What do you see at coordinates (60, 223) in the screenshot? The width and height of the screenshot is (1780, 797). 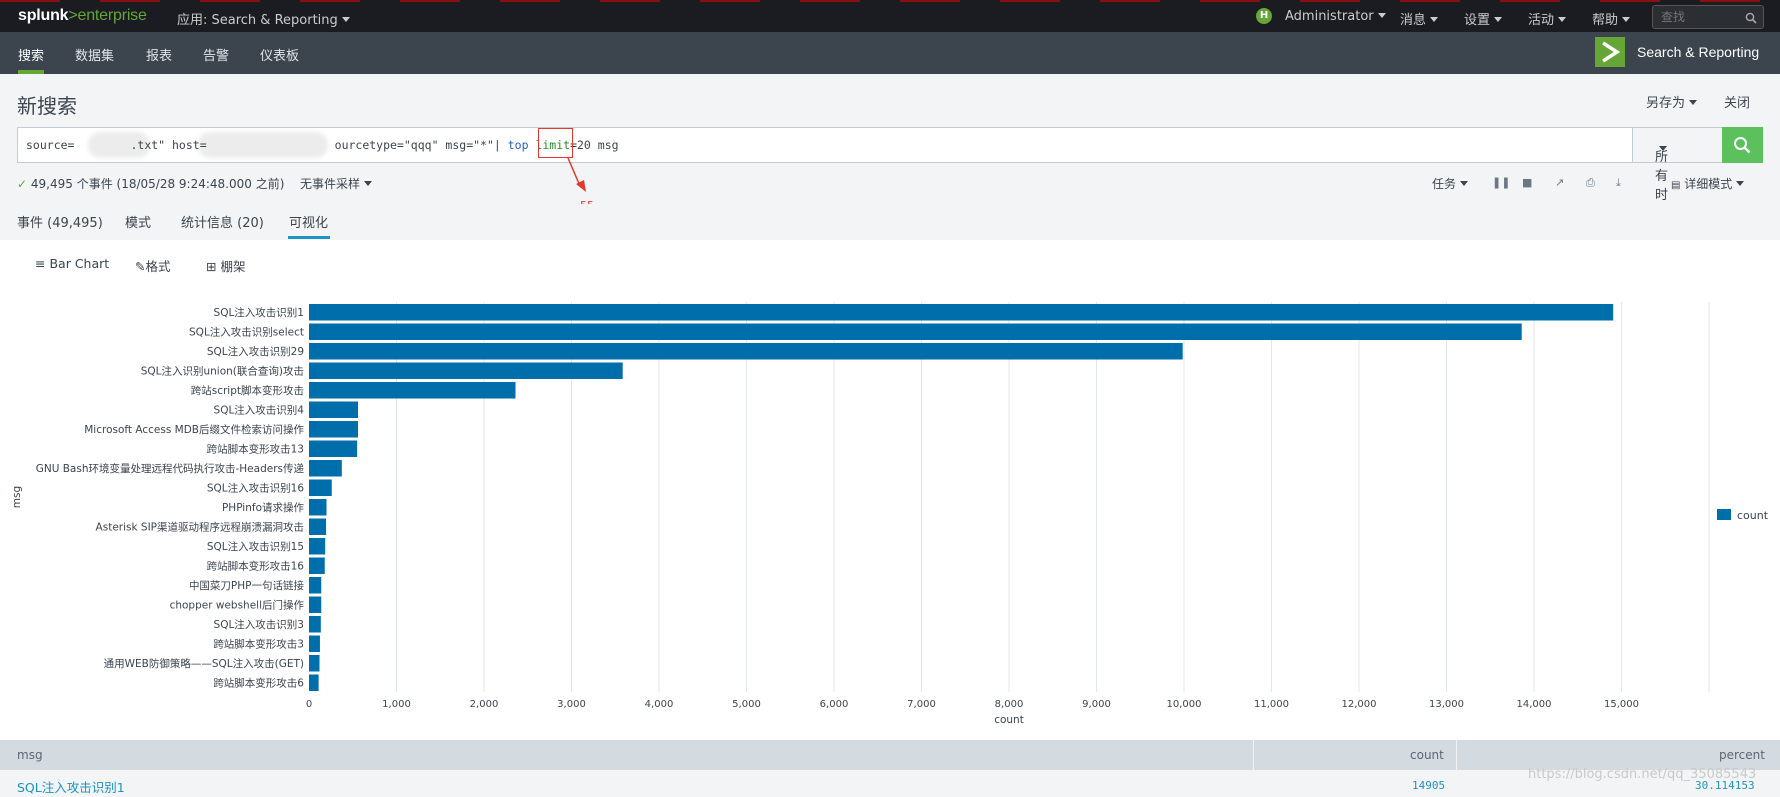 I see `tab-events: 事件 (49,495)` at bounding box center [60, 223].